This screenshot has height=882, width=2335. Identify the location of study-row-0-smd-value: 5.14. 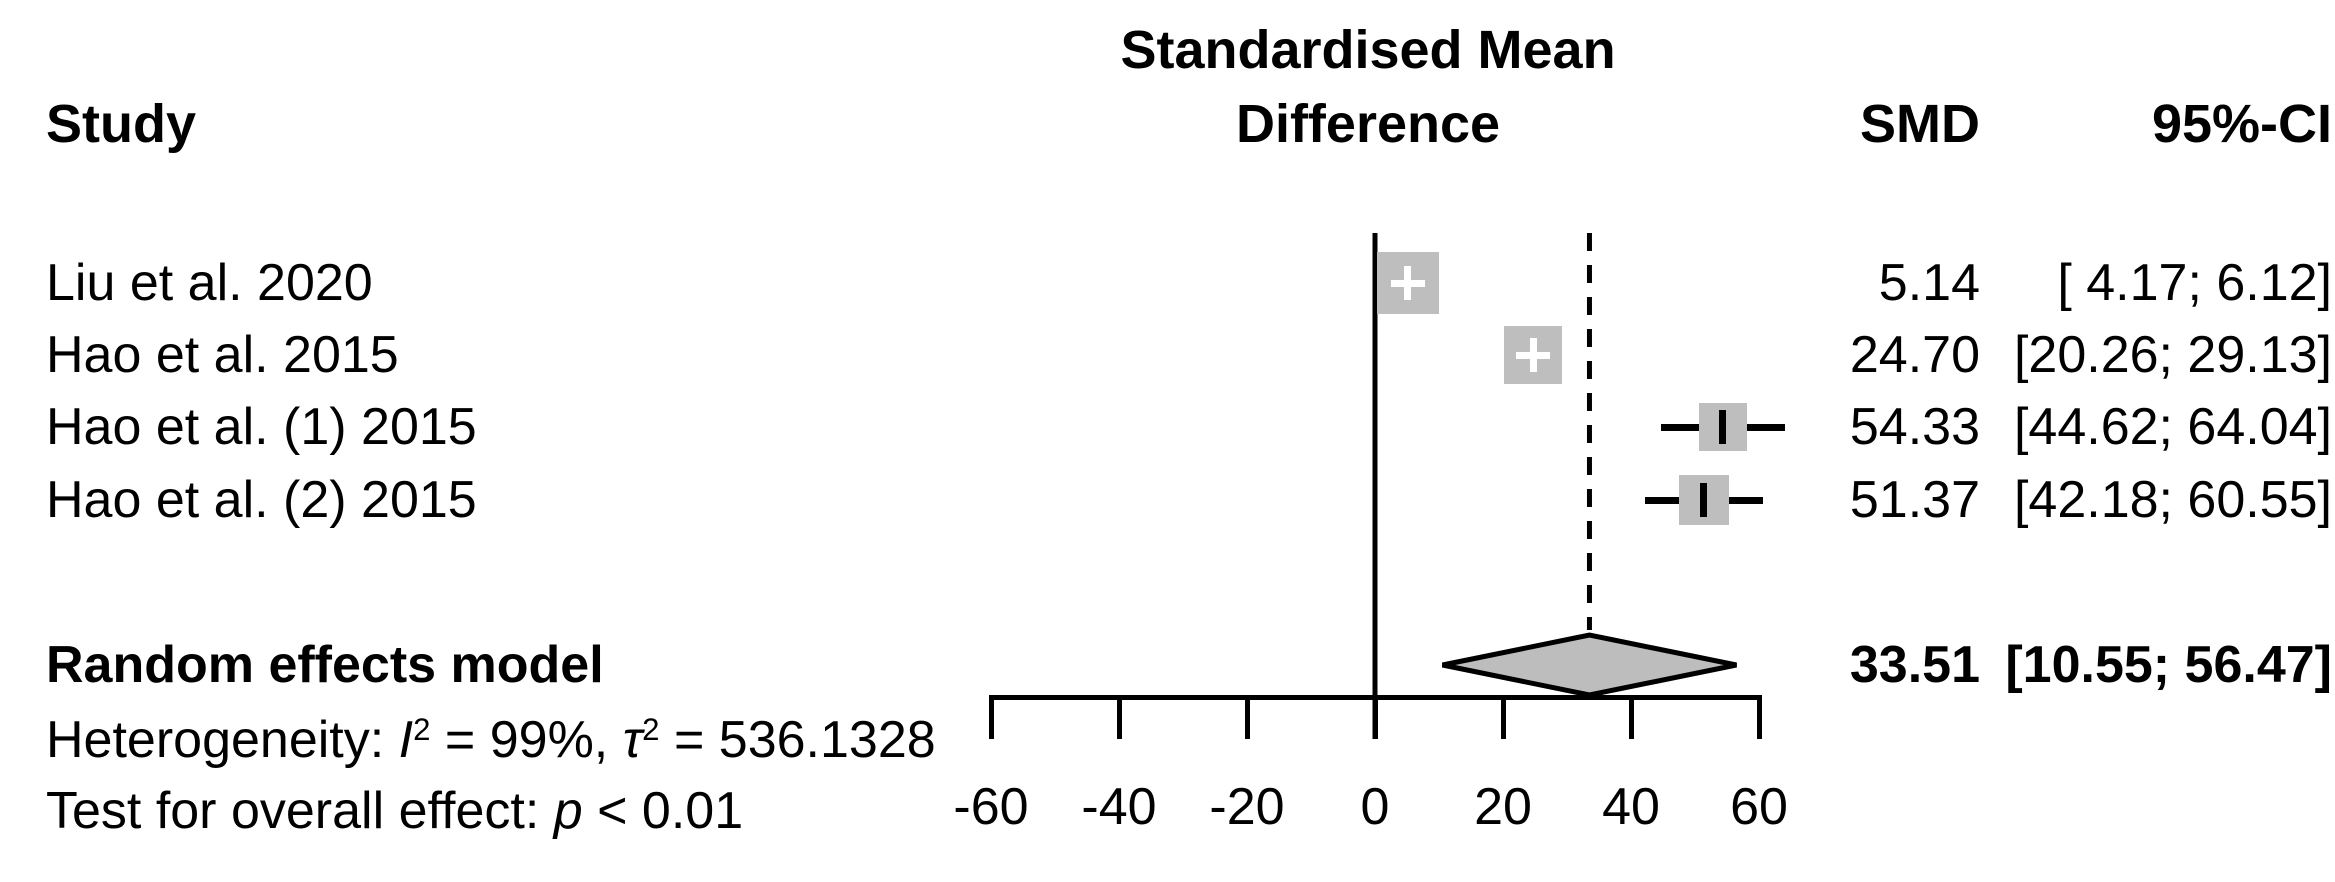
(1929, 283).